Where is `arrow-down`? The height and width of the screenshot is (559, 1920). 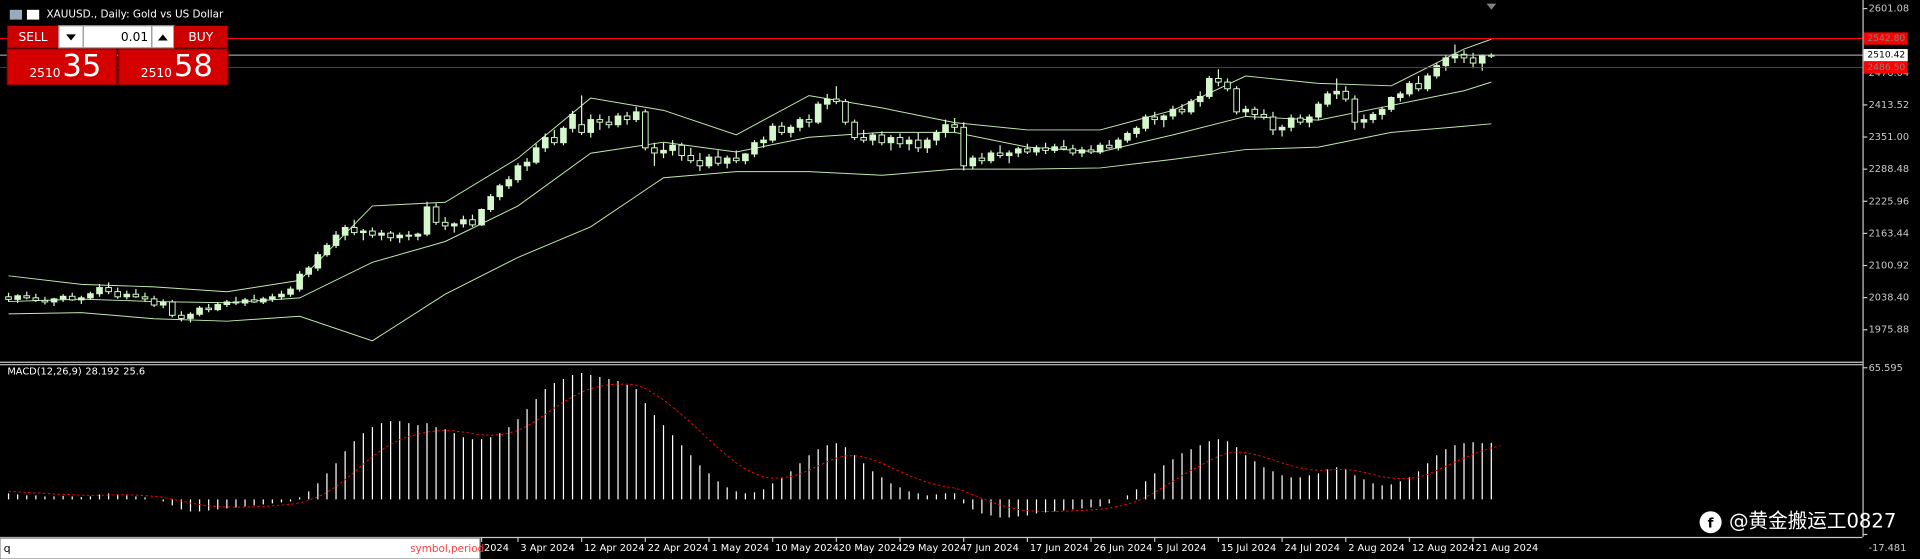
arrow-down is located at coordinates (71, 37).